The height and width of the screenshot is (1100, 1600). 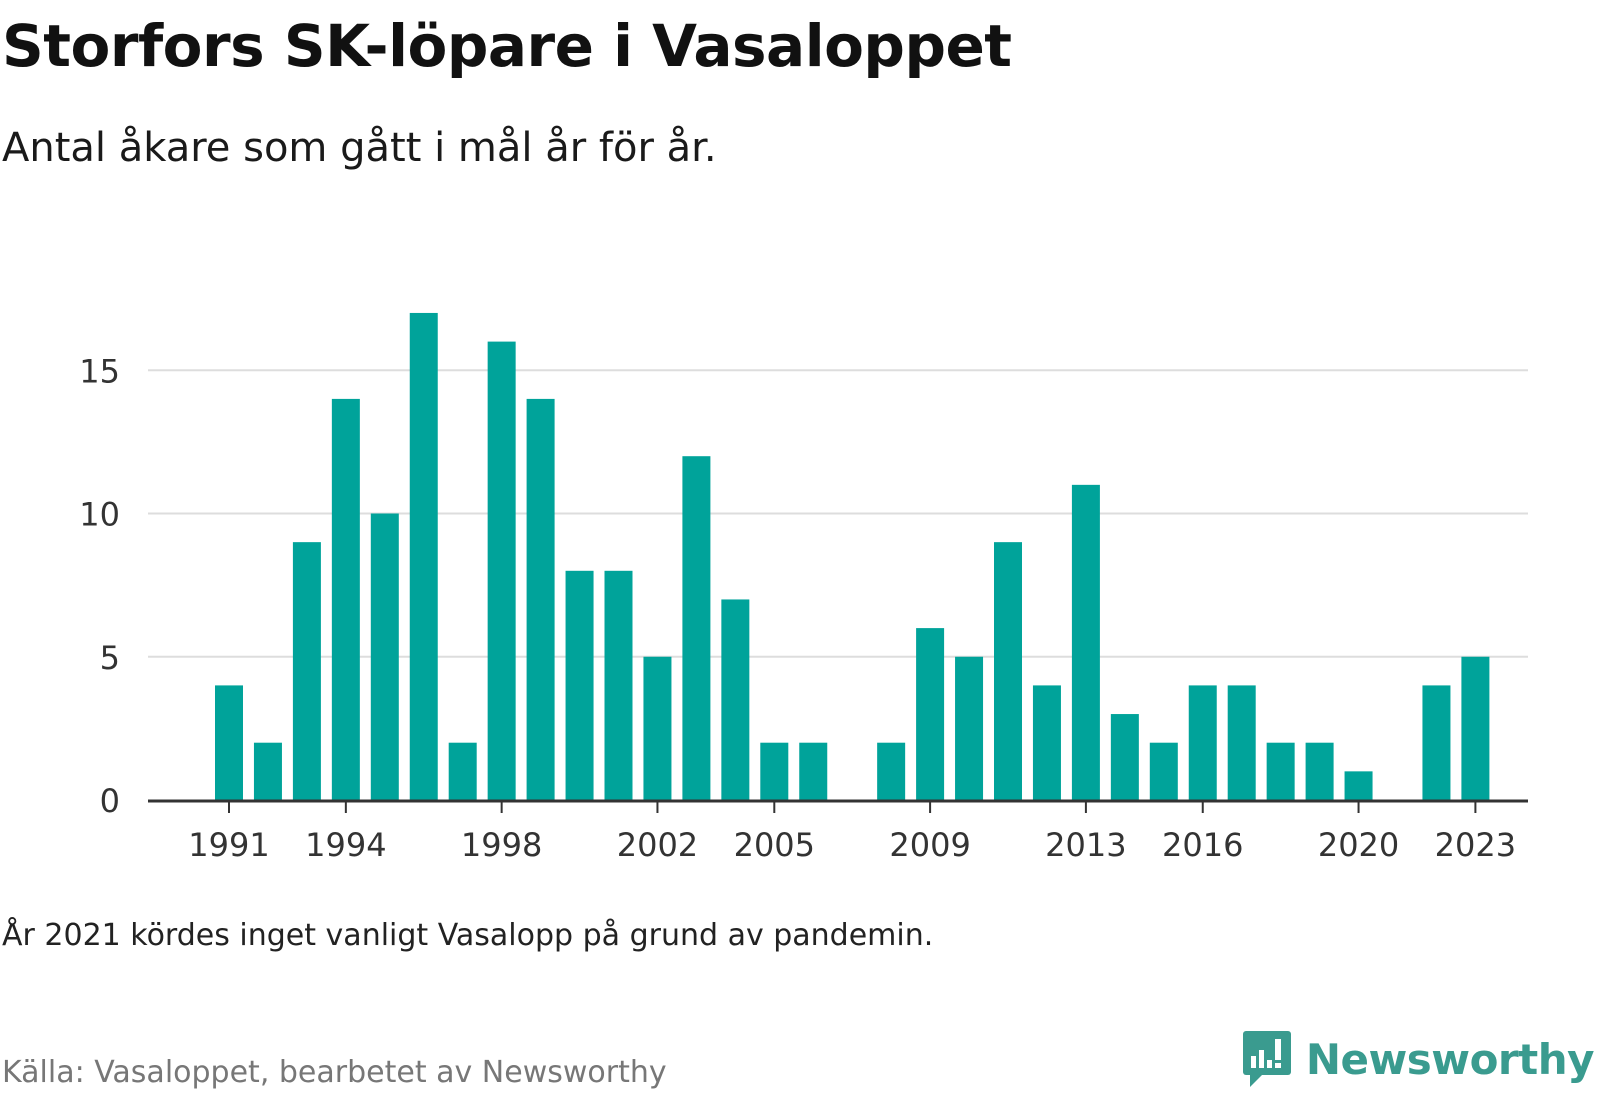 I want to click on chart-title: Storfors SK-löpare i Vasaloppet, so click(x=507, y=46).